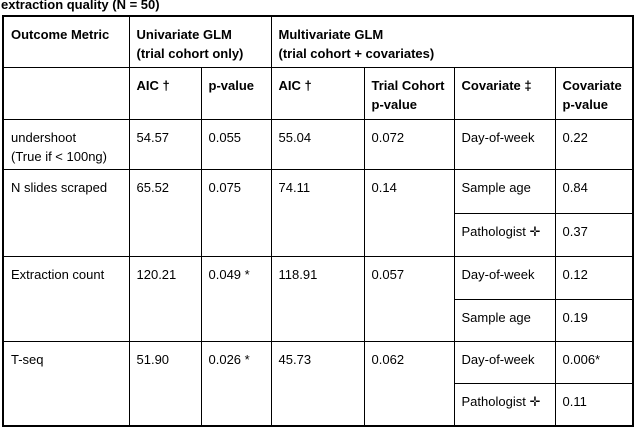  I want to click on multi-aic-cell: 55.04, so click(317, 144).